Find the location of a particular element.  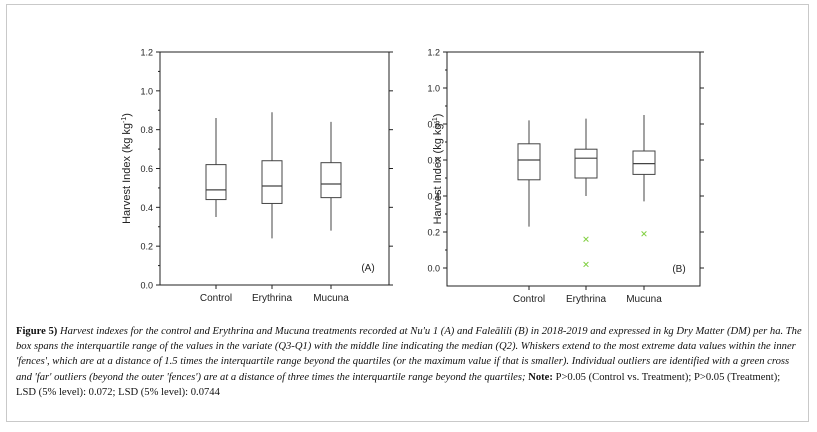

note-label: Note: is located at coordinates (540, 377).